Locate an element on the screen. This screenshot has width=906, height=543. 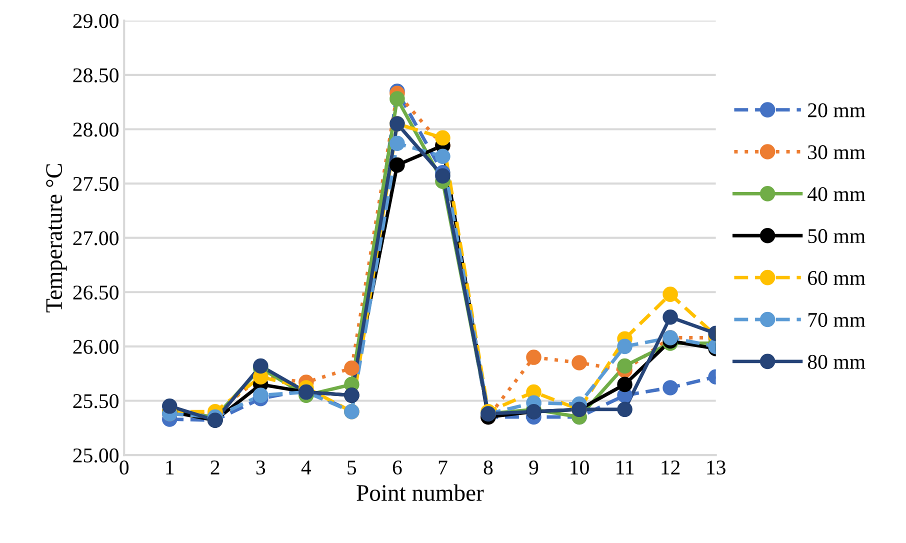
x-tick-label: 6 is located at coordinates (397, 467).